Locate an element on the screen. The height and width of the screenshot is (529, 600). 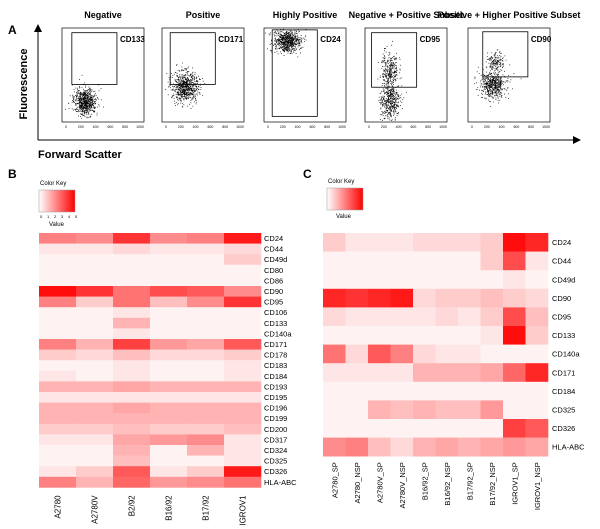
heatmap-b-row-label: CD200 is located at coordinates (275, 429).